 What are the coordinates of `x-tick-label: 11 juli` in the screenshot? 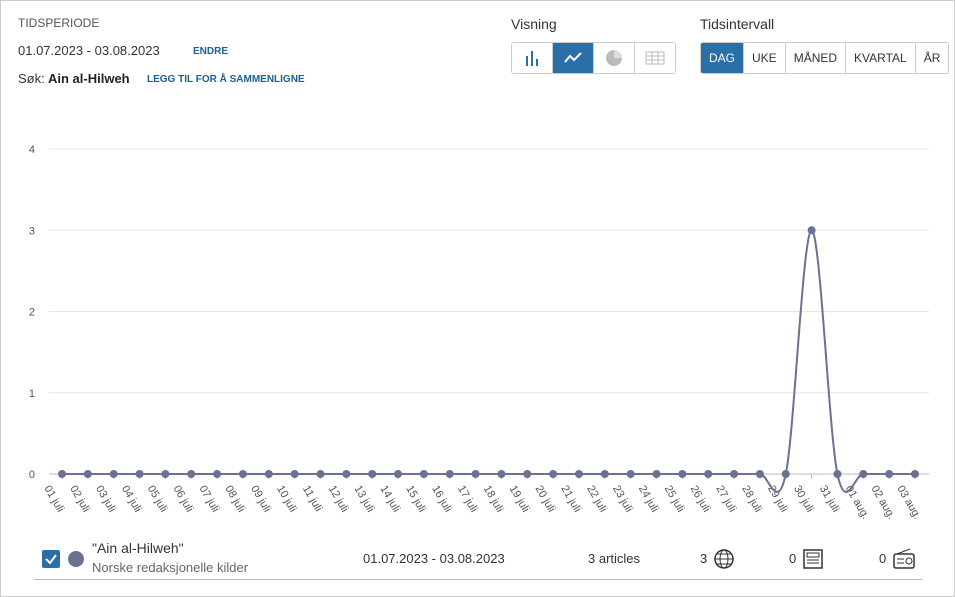 It's located at (312, 499).